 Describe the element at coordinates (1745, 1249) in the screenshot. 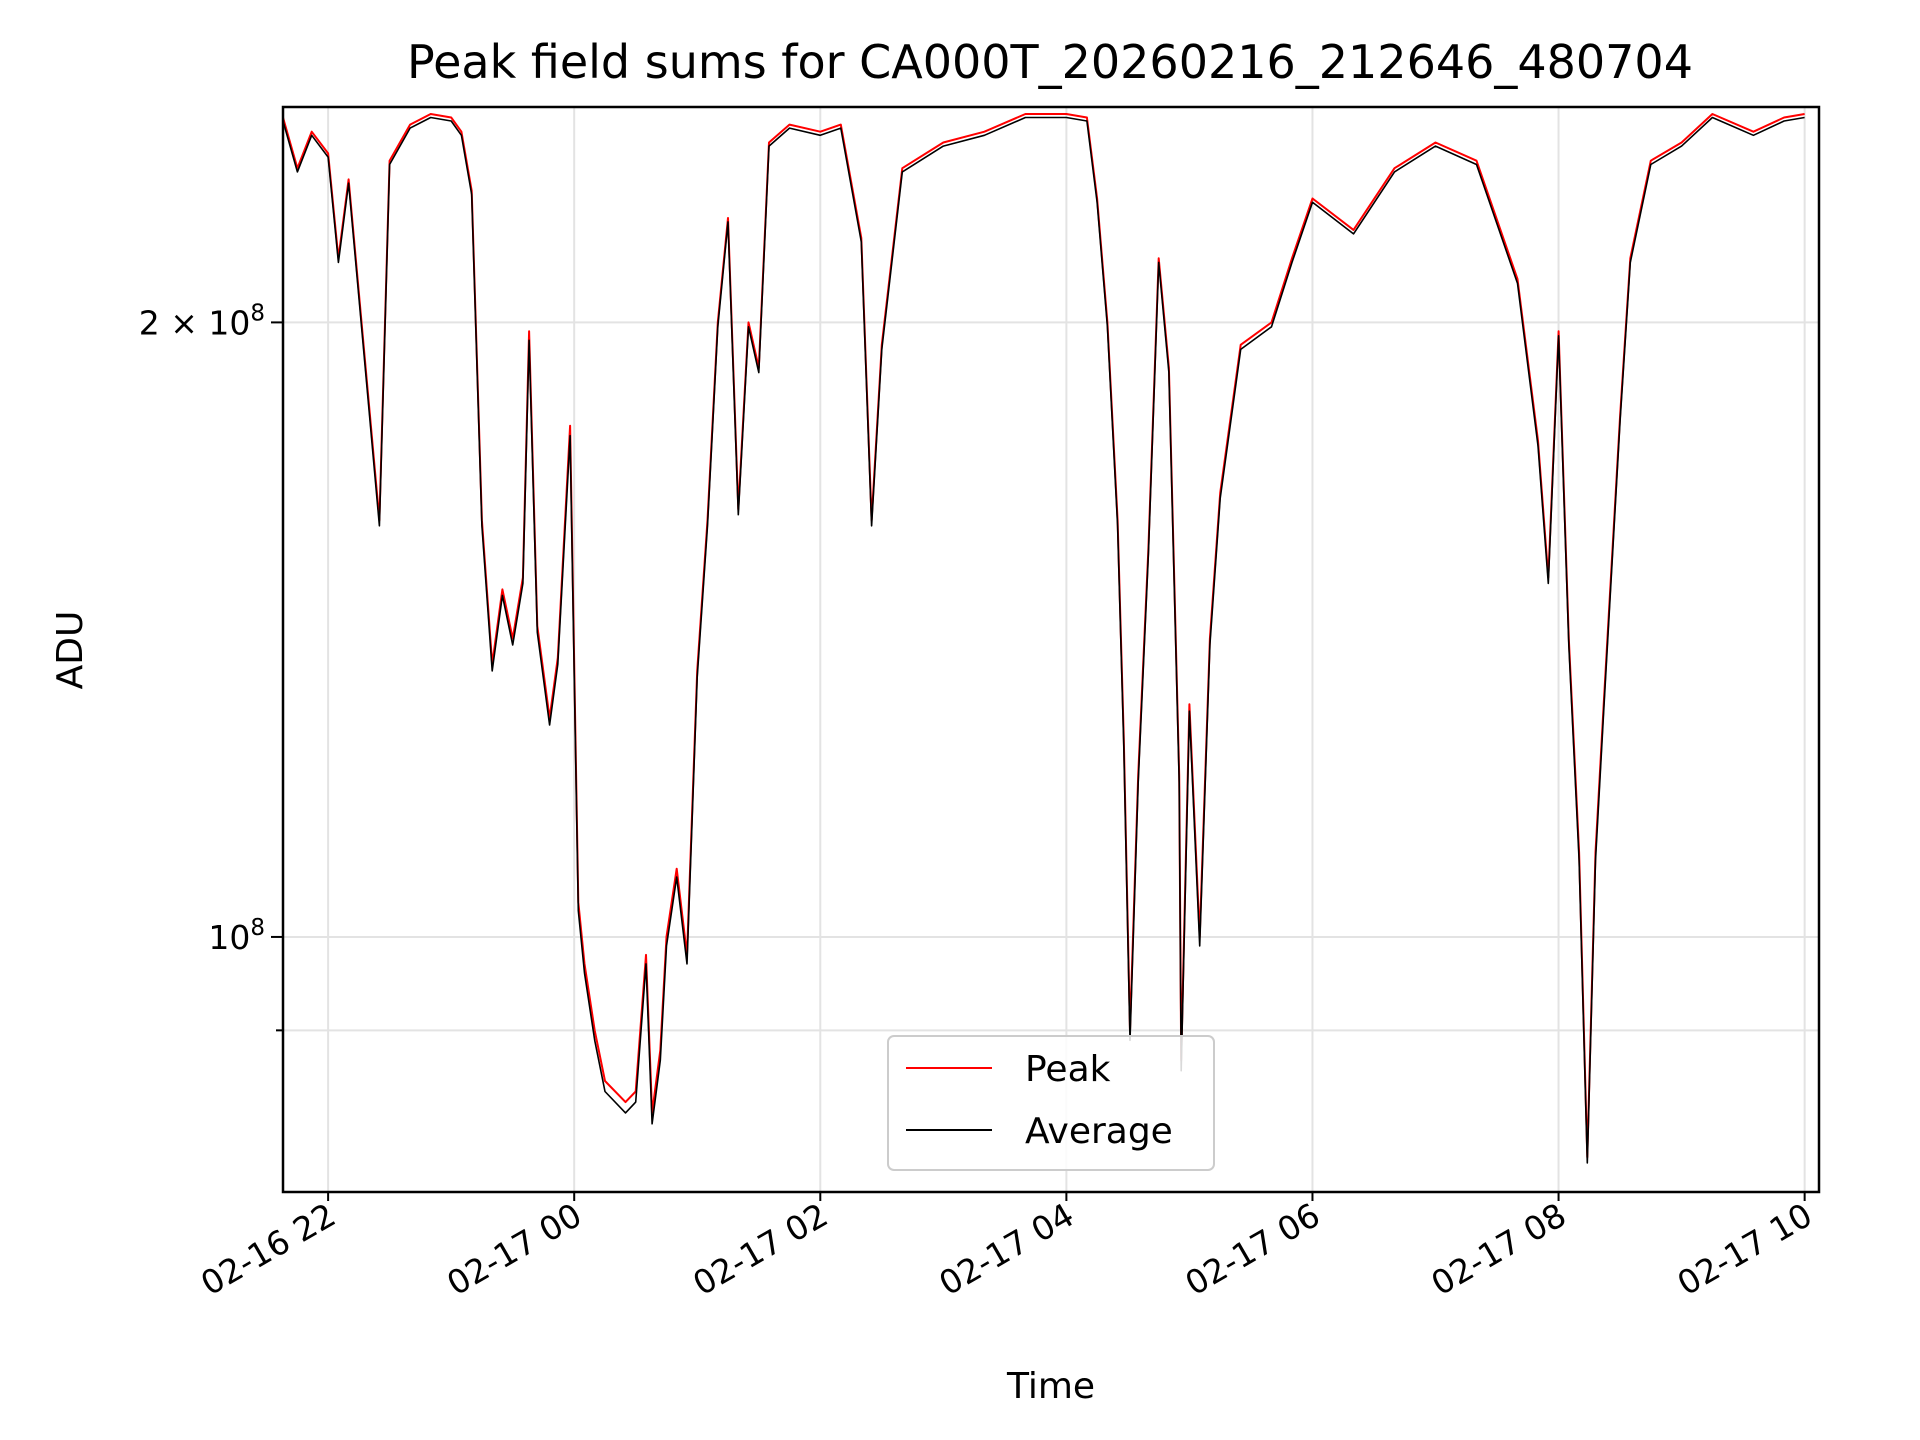

I see `x-tick-label: 02-17 10` at that location.